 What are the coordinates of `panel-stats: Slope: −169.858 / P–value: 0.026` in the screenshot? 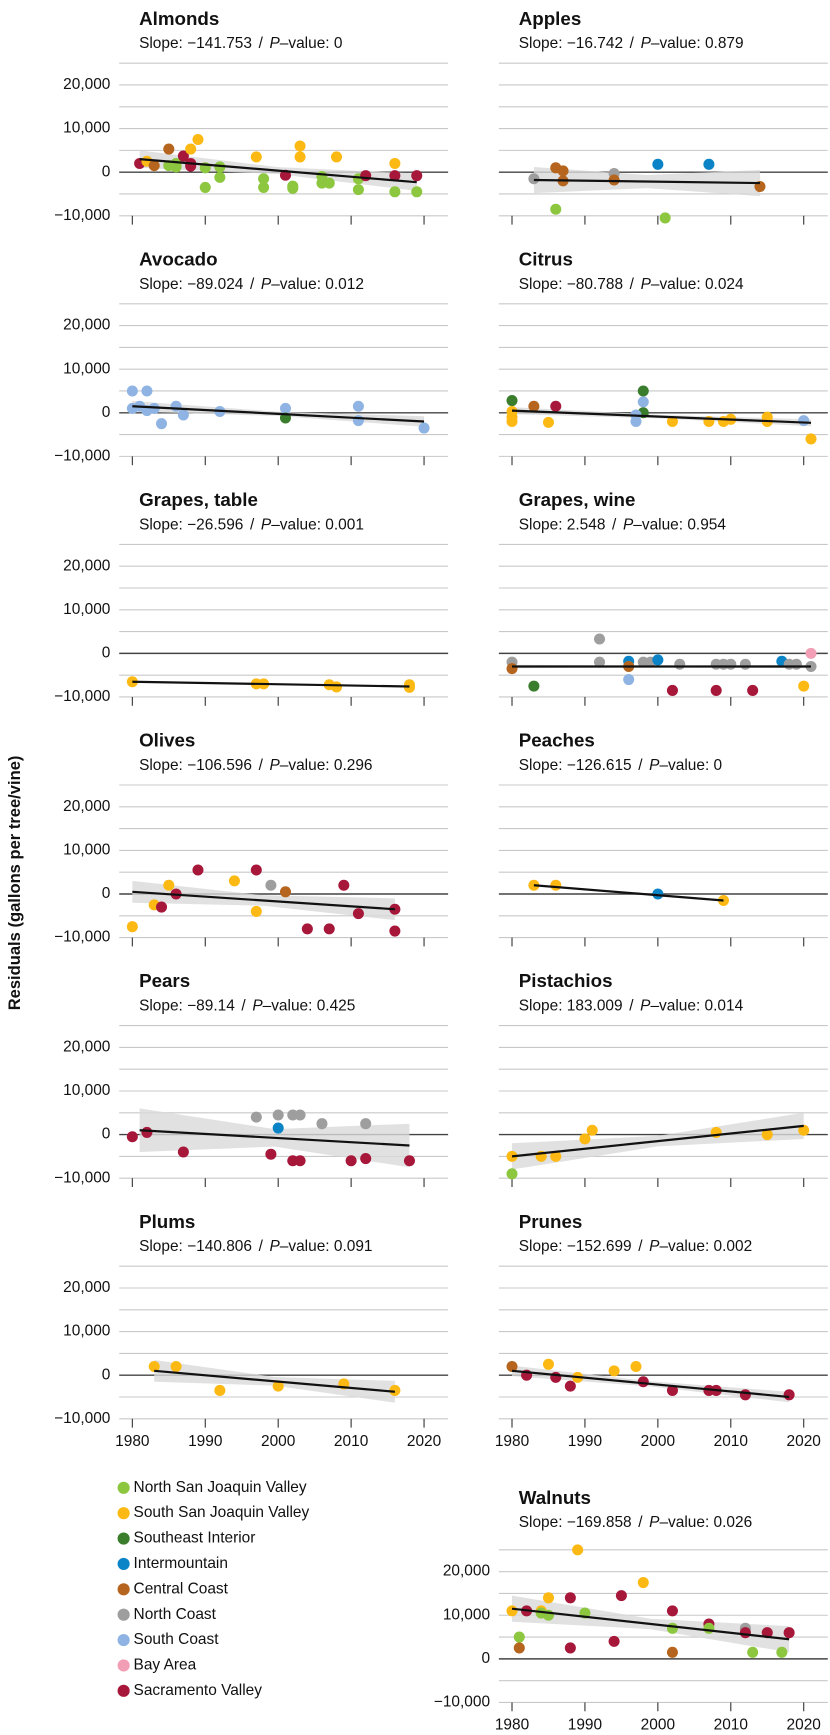 It's located at (635, 1522).